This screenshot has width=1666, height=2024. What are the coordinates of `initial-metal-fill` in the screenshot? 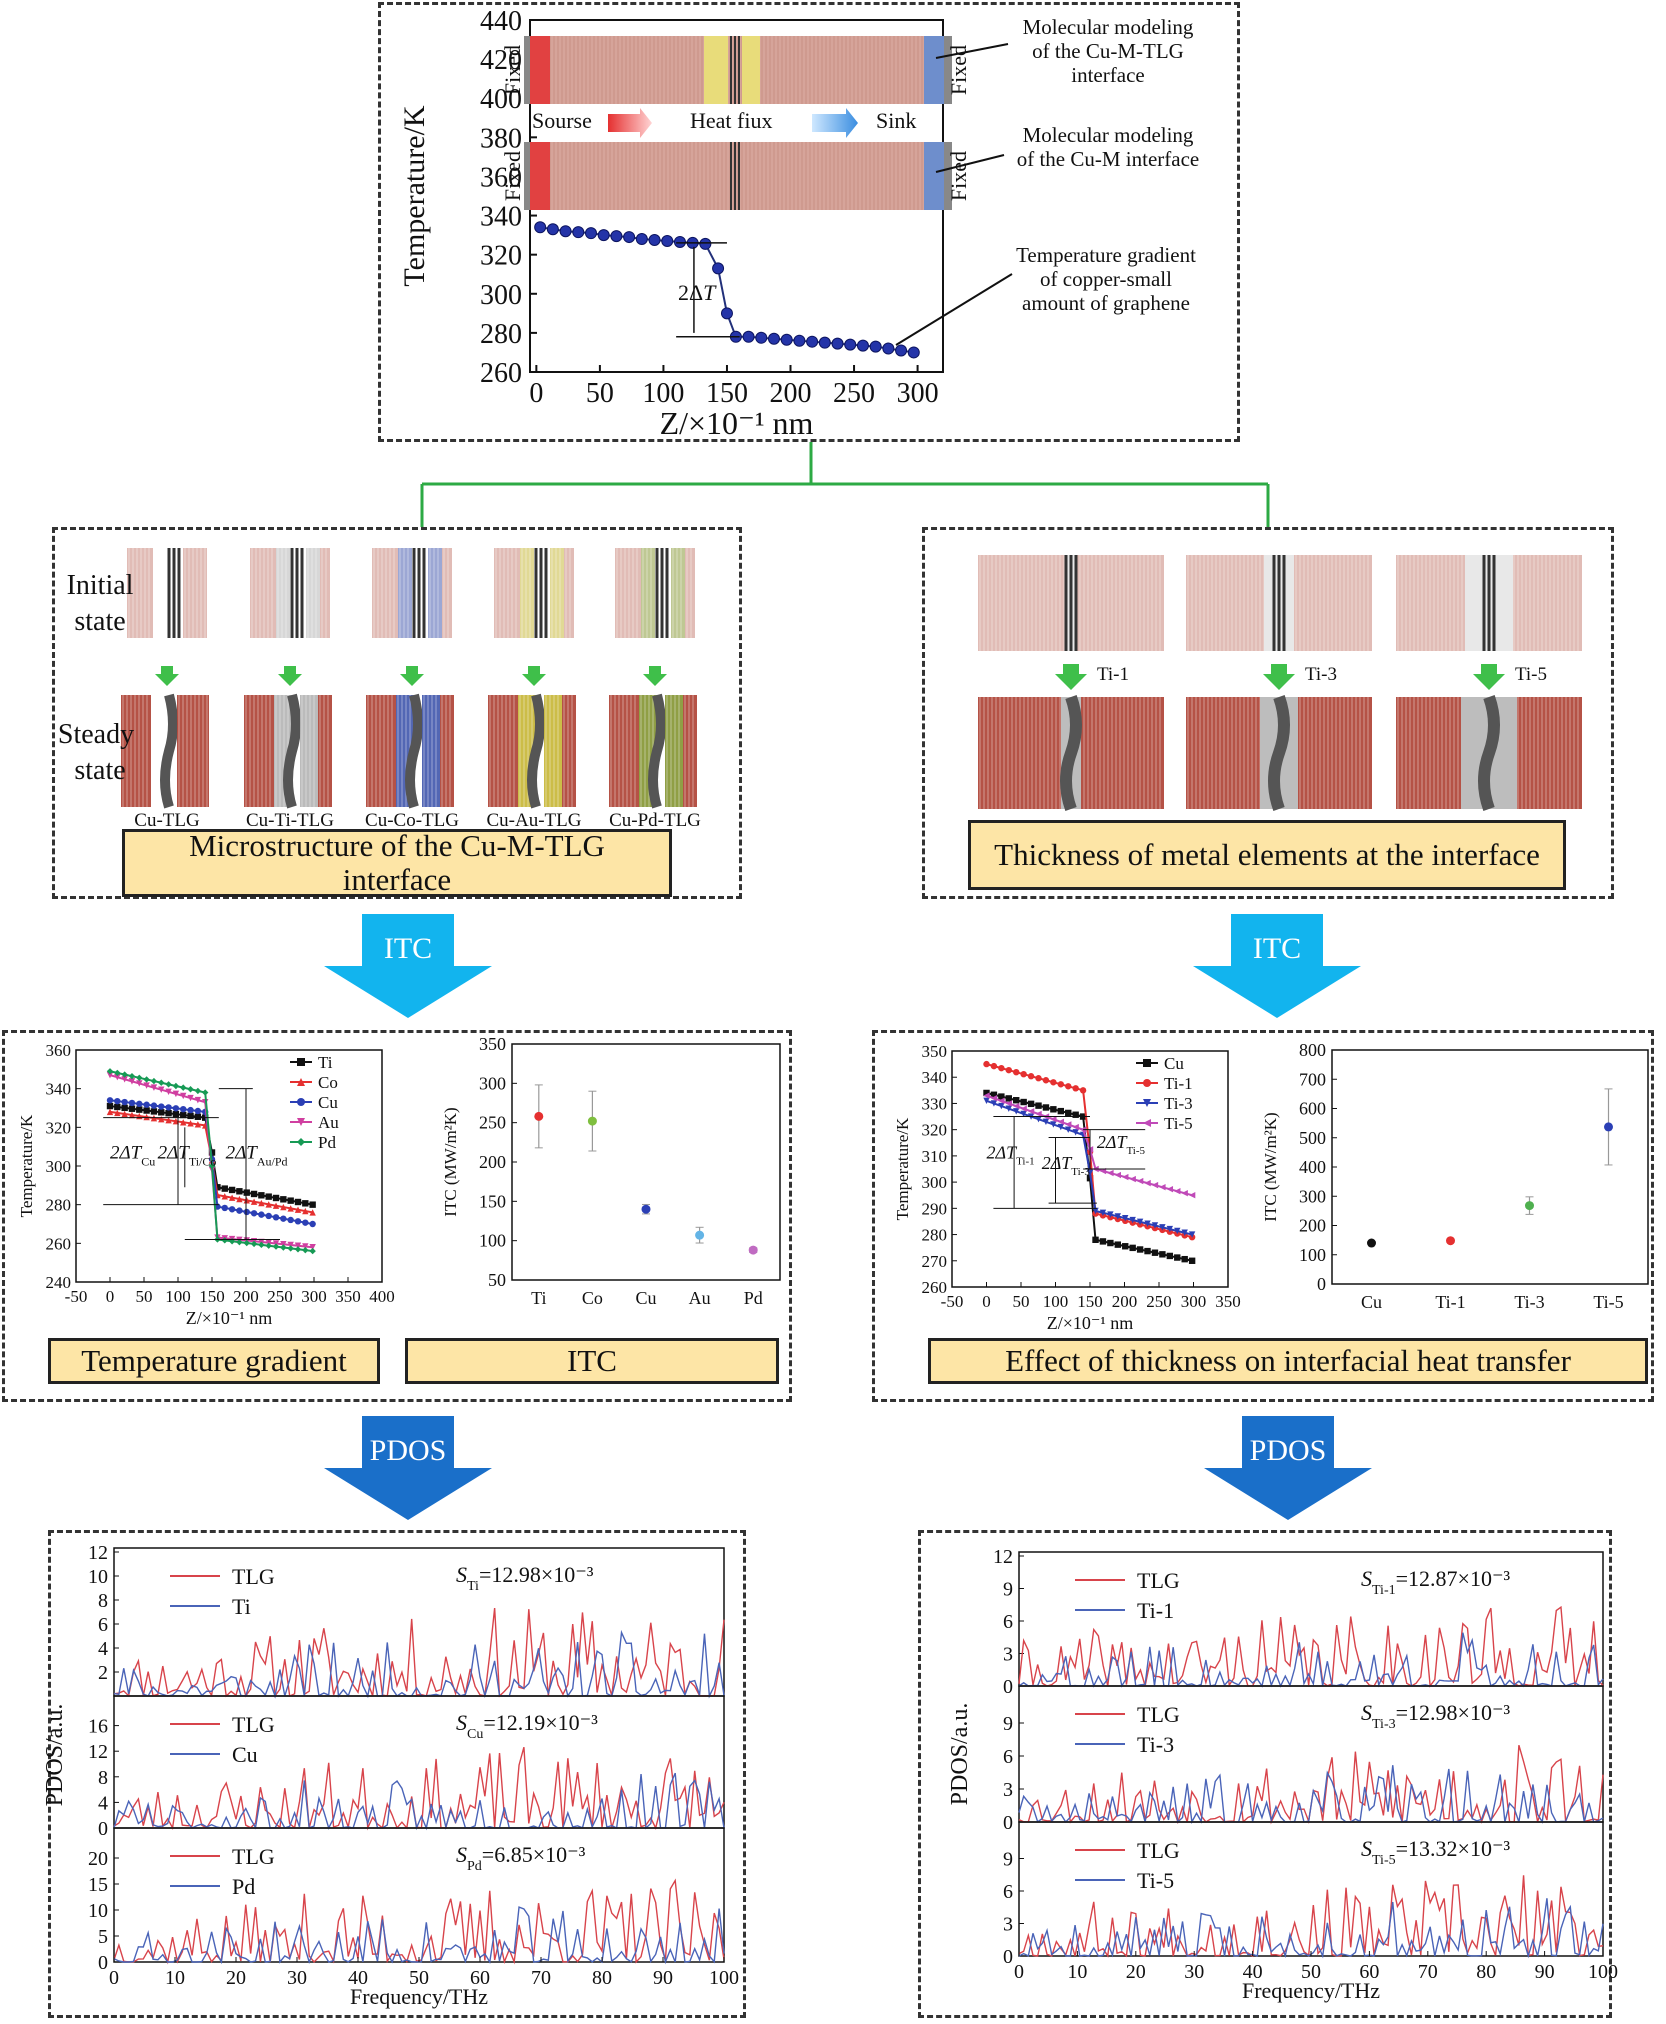 It's located at (405, 593).